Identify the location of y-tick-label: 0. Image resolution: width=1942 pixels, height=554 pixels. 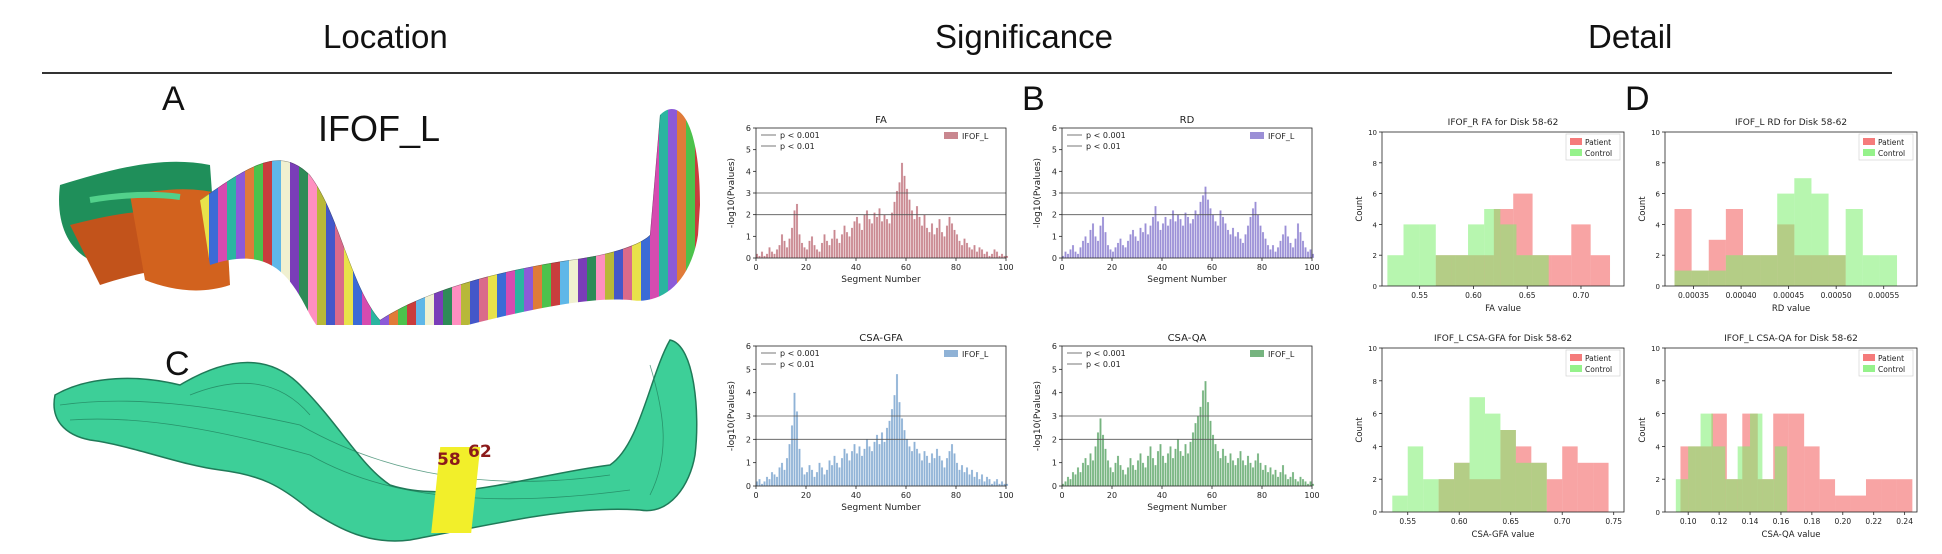
(1054, 486).